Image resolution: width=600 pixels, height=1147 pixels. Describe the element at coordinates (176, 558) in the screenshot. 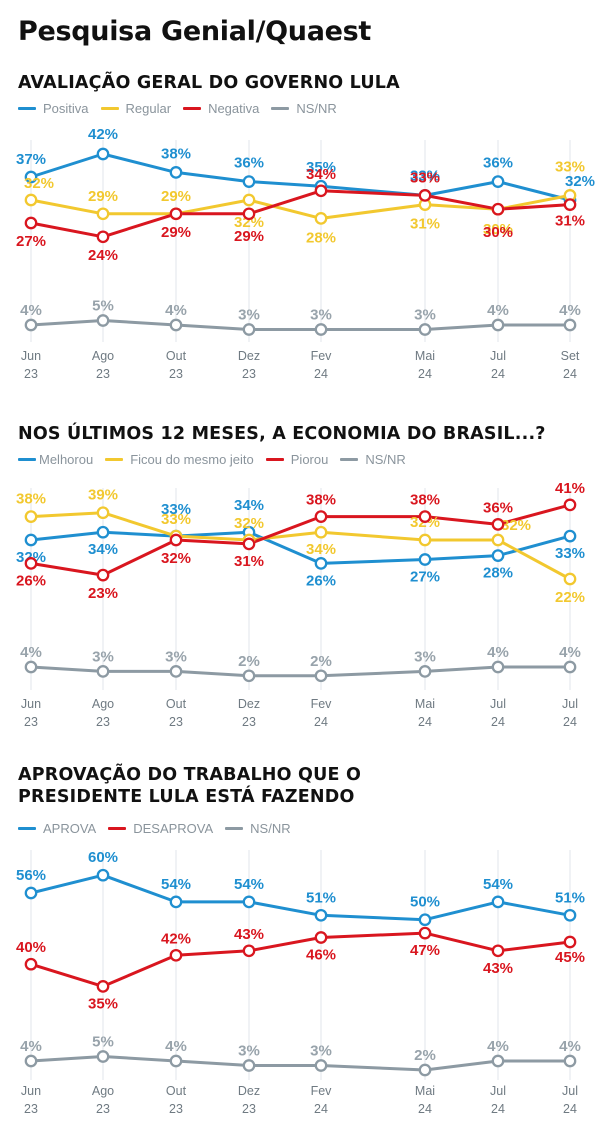

I see `data-label: 32%` at that location.